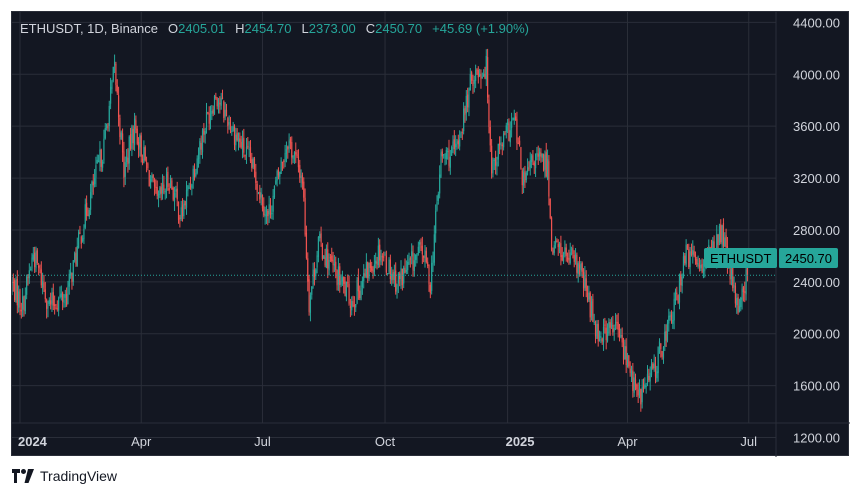 Image resolution: width=860 pixels, height=495 pixels. Describe the element at coordinates (23, 476) in the screenshot. I see `tradingview-logo-icon` at that location.